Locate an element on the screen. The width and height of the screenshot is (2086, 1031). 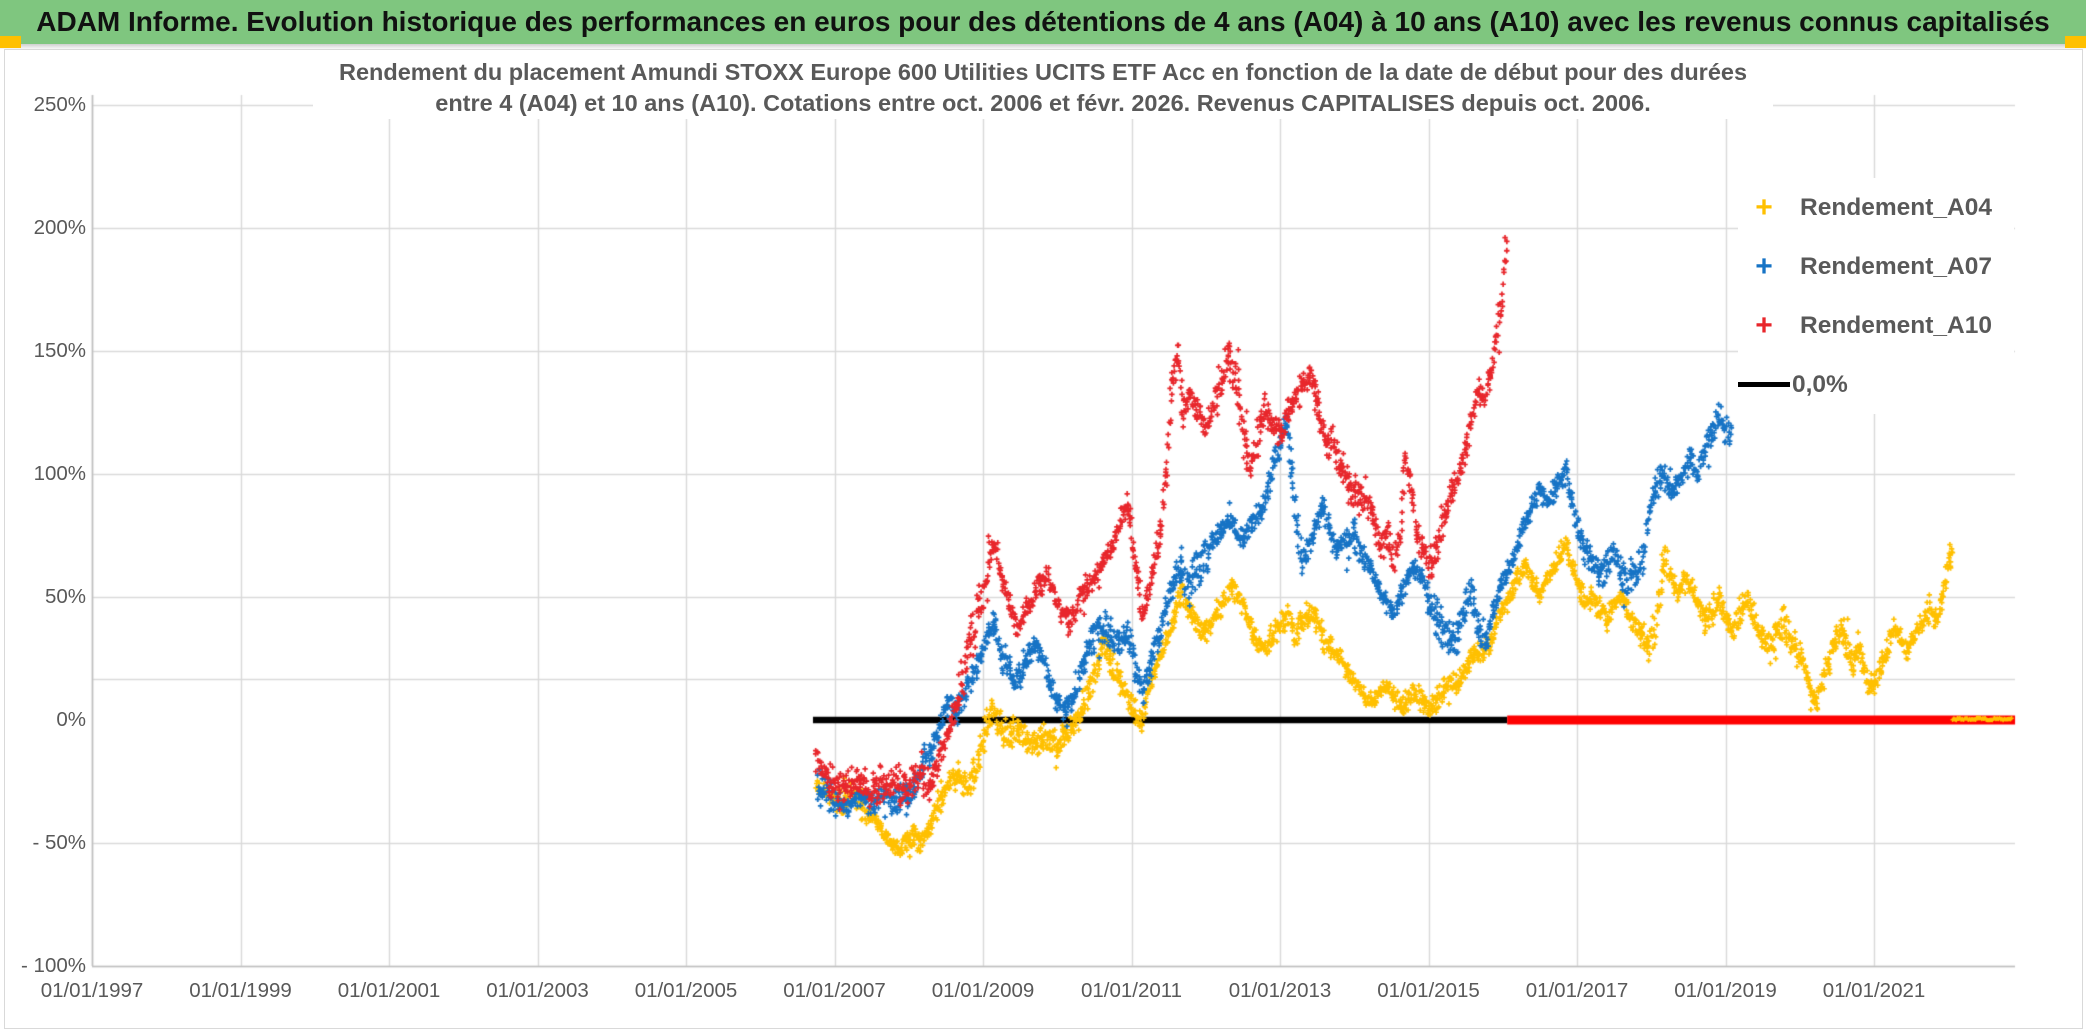
y-axis-tick-label: 200% is located at coordinates (59, 227).